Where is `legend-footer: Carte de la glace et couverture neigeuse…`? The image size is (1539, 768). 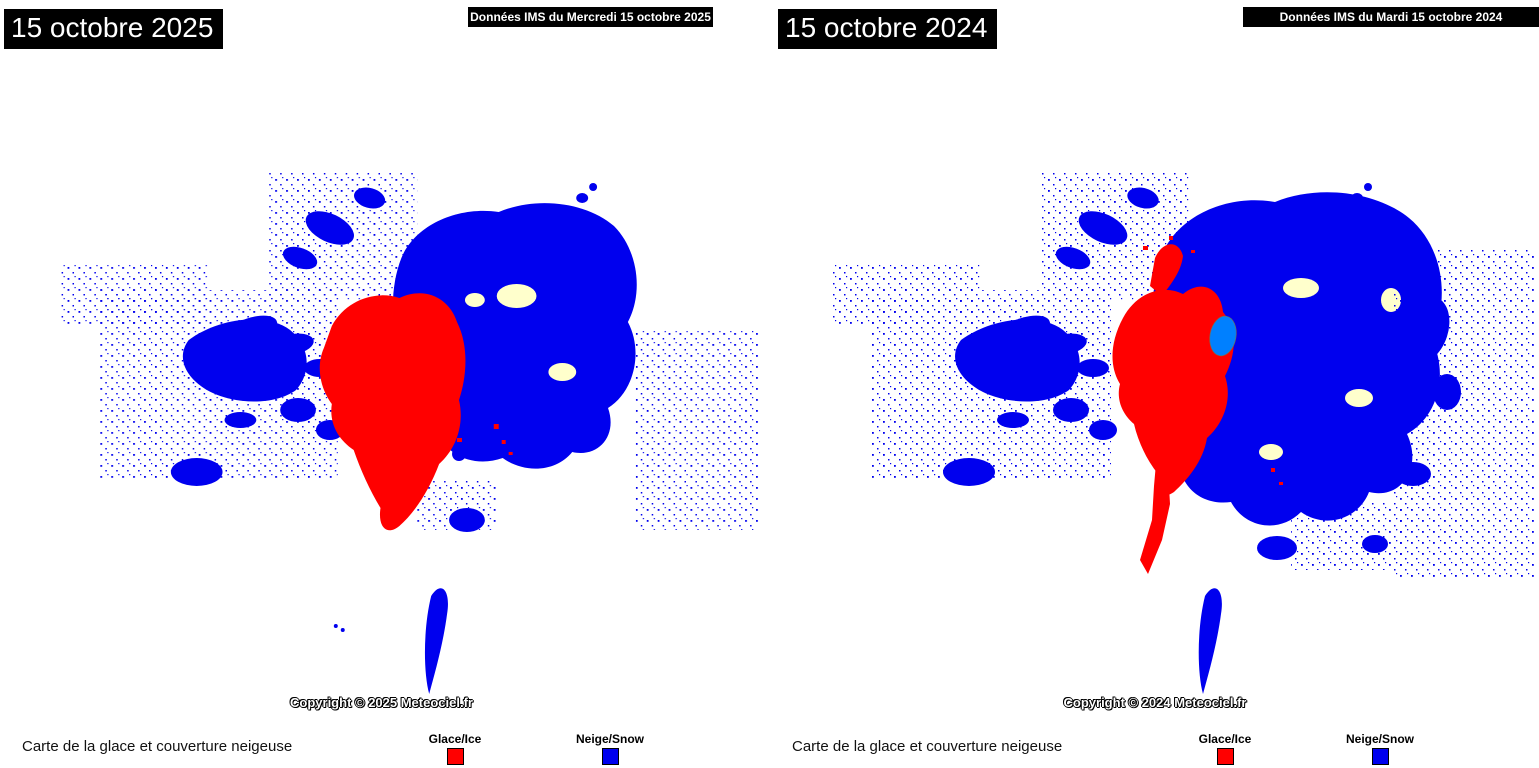 legend-footer: Carte de la glace et couverture neigeuse… is located at coordinates (769, 749).